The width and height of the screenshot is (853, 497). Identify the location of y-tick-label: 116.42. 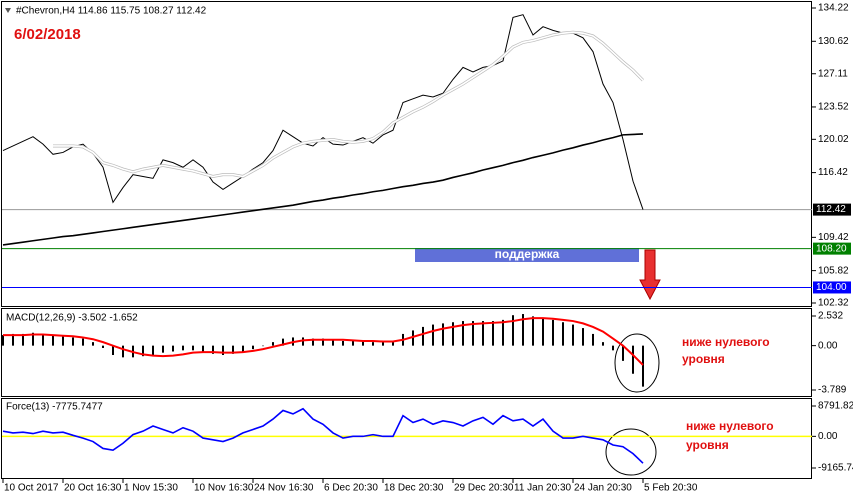
(833, 172).